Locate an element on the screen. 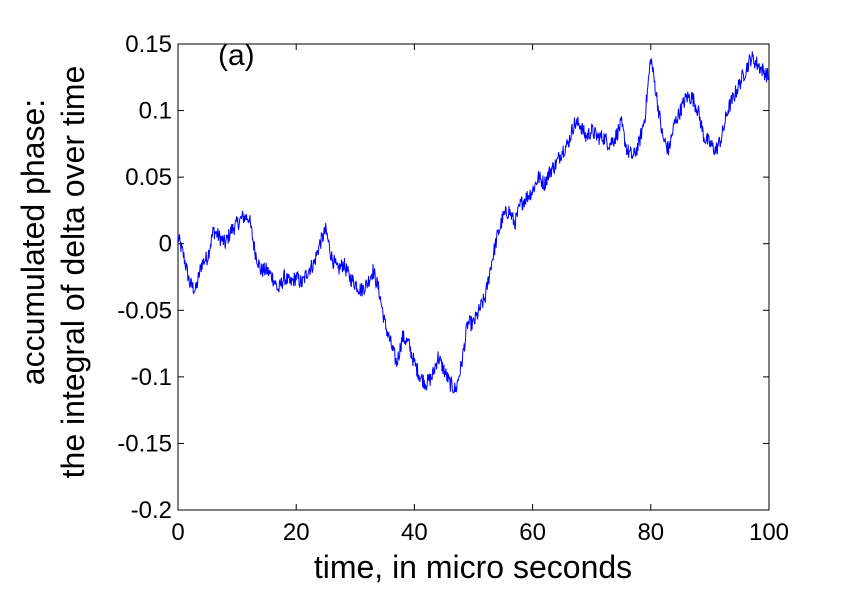 The image size is (851, 591). x-tick-label: 20 is located at coordinates (296, 532).